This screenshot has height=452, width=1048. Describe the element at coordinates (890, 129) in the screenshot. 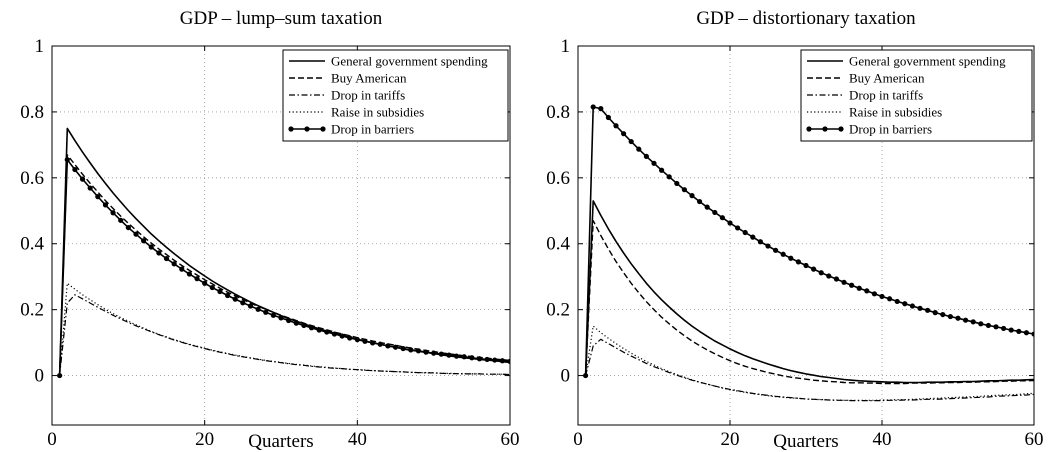

I see `legend-label-drop-in-barriers: Drop in barriers` at that location.